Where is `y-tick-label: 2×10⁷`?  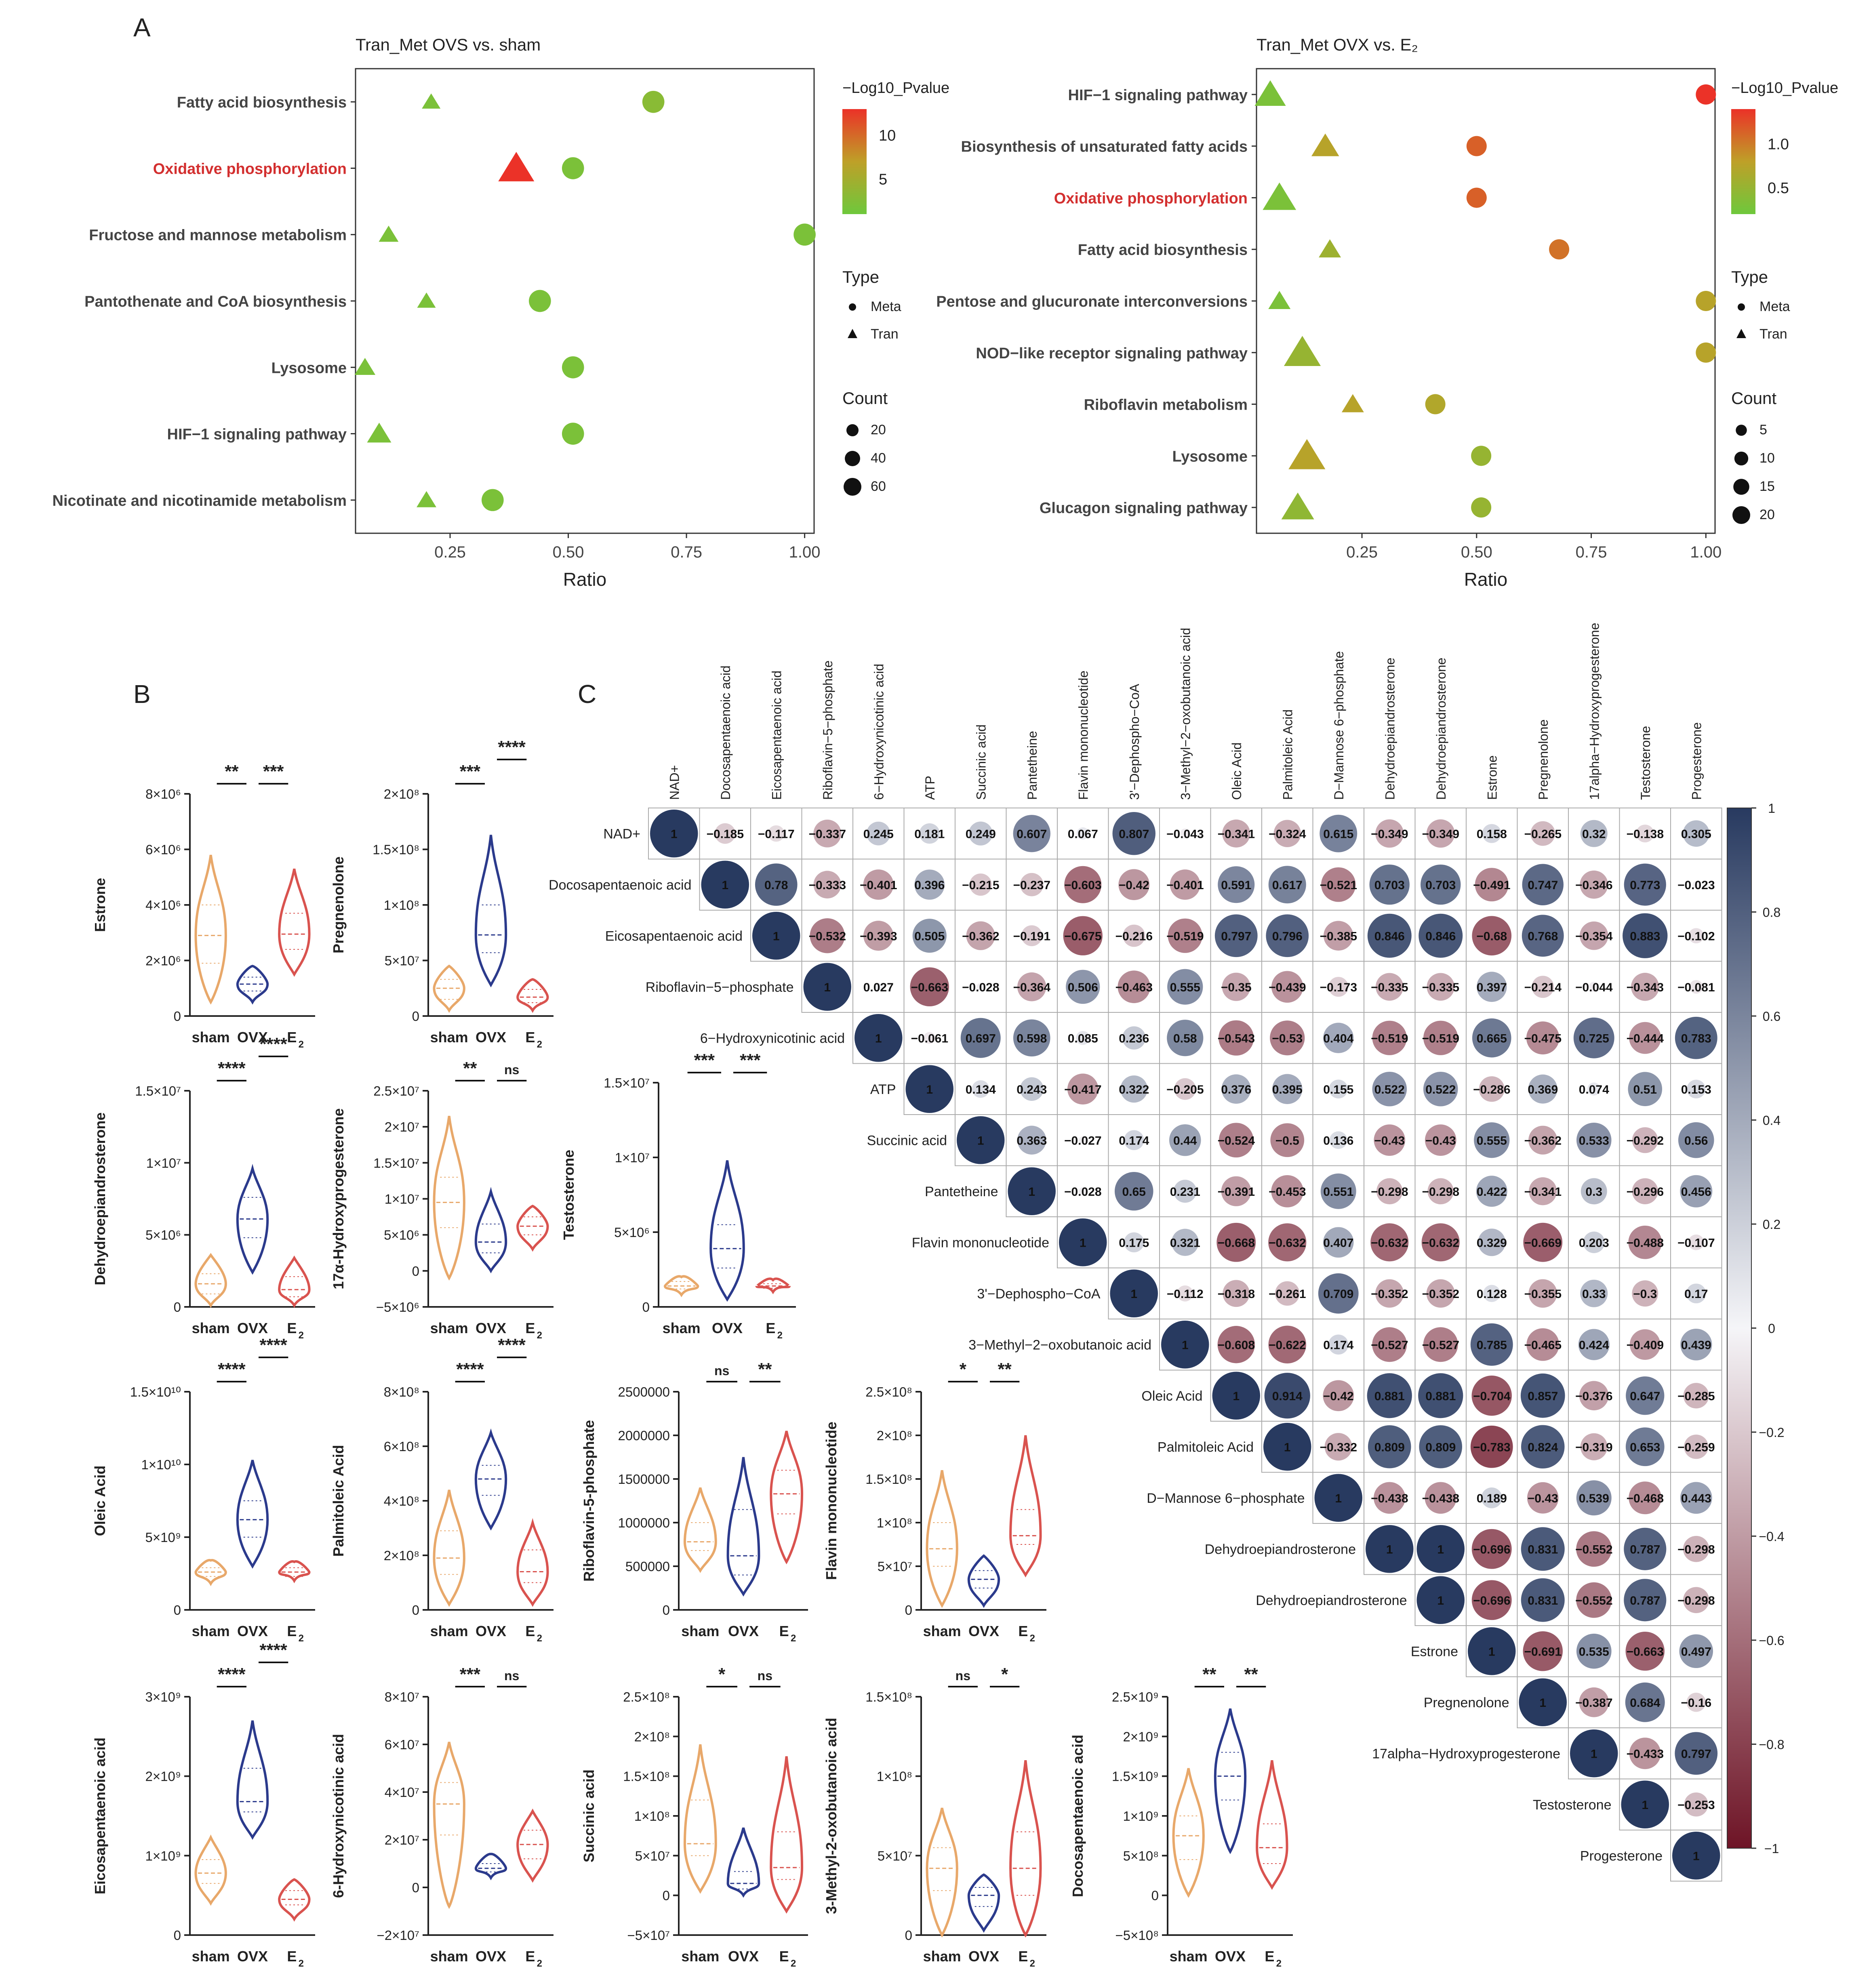 y-tick-label: 2×10⁷ is located at coordinates (402, 1126).